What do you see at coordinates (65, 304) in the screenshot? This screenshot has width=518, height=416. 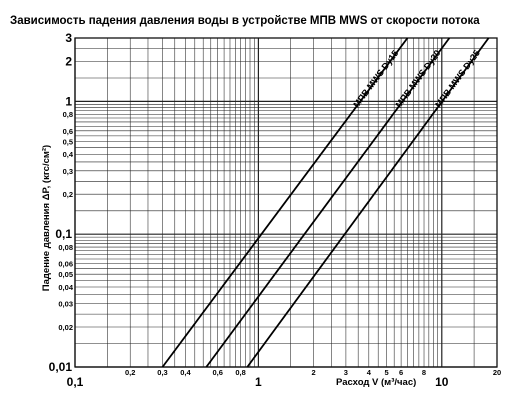 I see `y-tick-label: 0,03` at bounding box center [65, 304].